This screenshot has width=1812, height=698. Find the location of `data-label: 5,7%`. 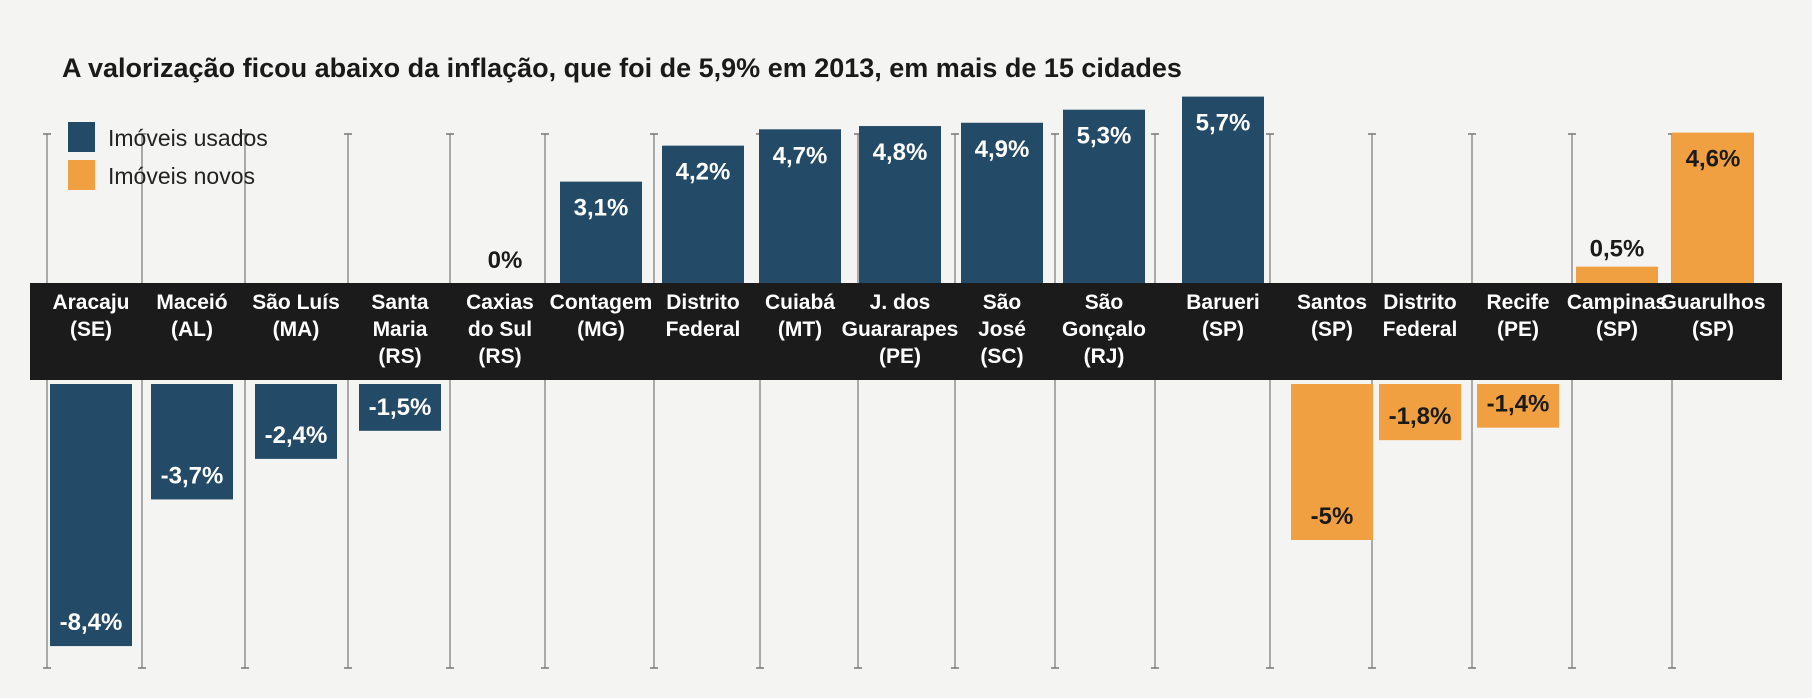

data-label: 5,7% is located at coordinates (1223, 123).